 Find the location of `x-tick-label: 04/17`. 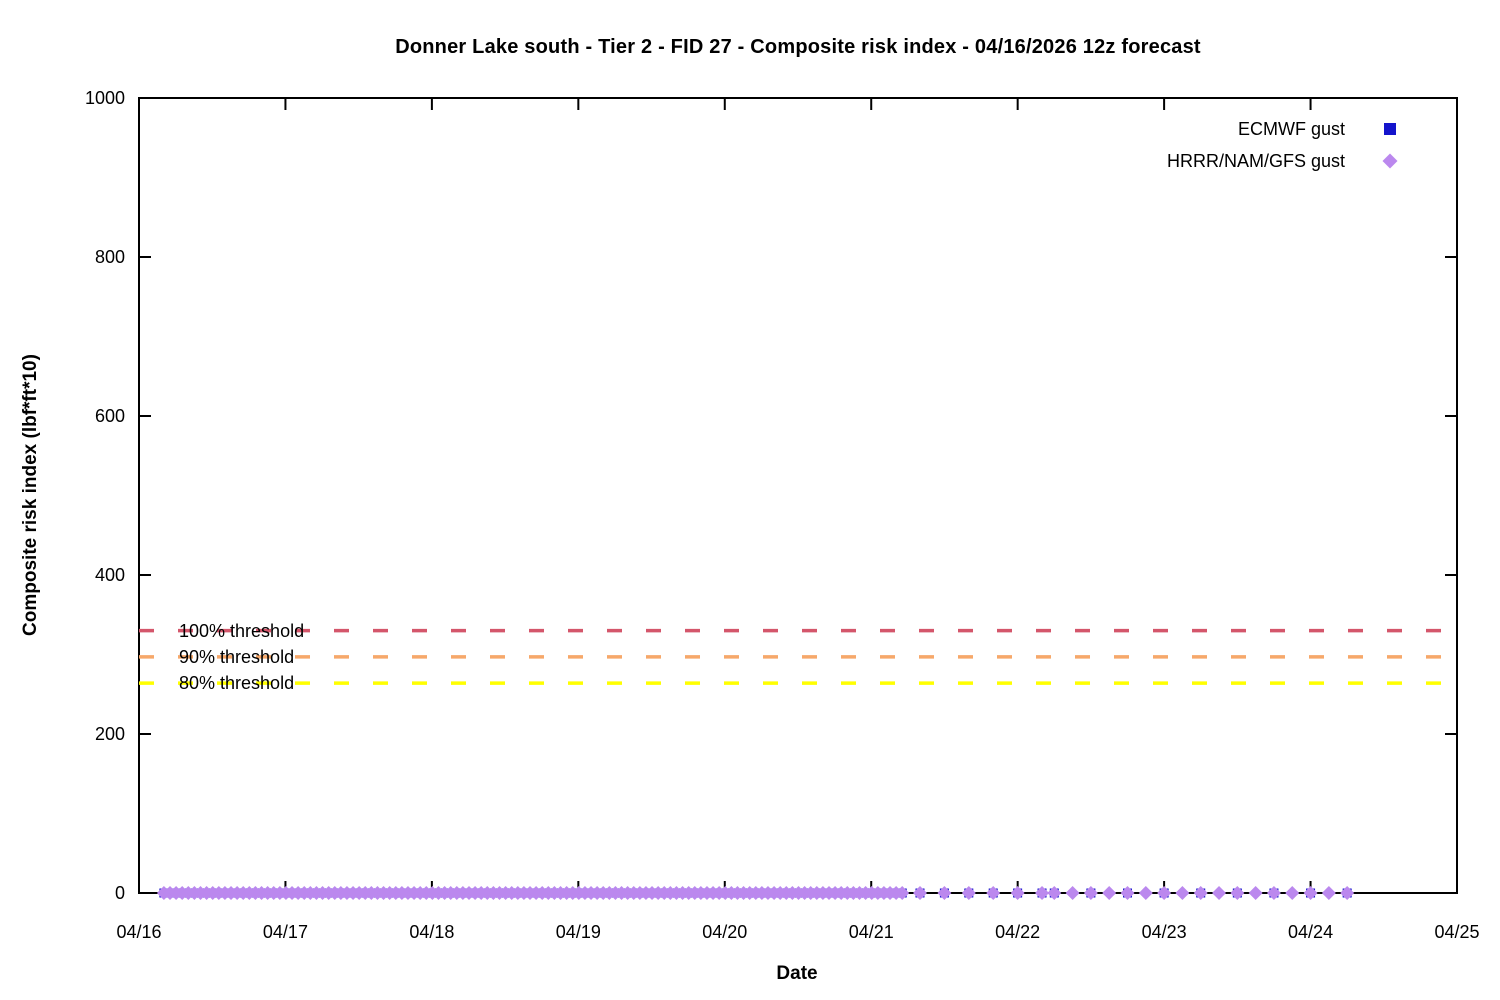

x-tick-label: 04/17 is located at coordinates (285, 932).